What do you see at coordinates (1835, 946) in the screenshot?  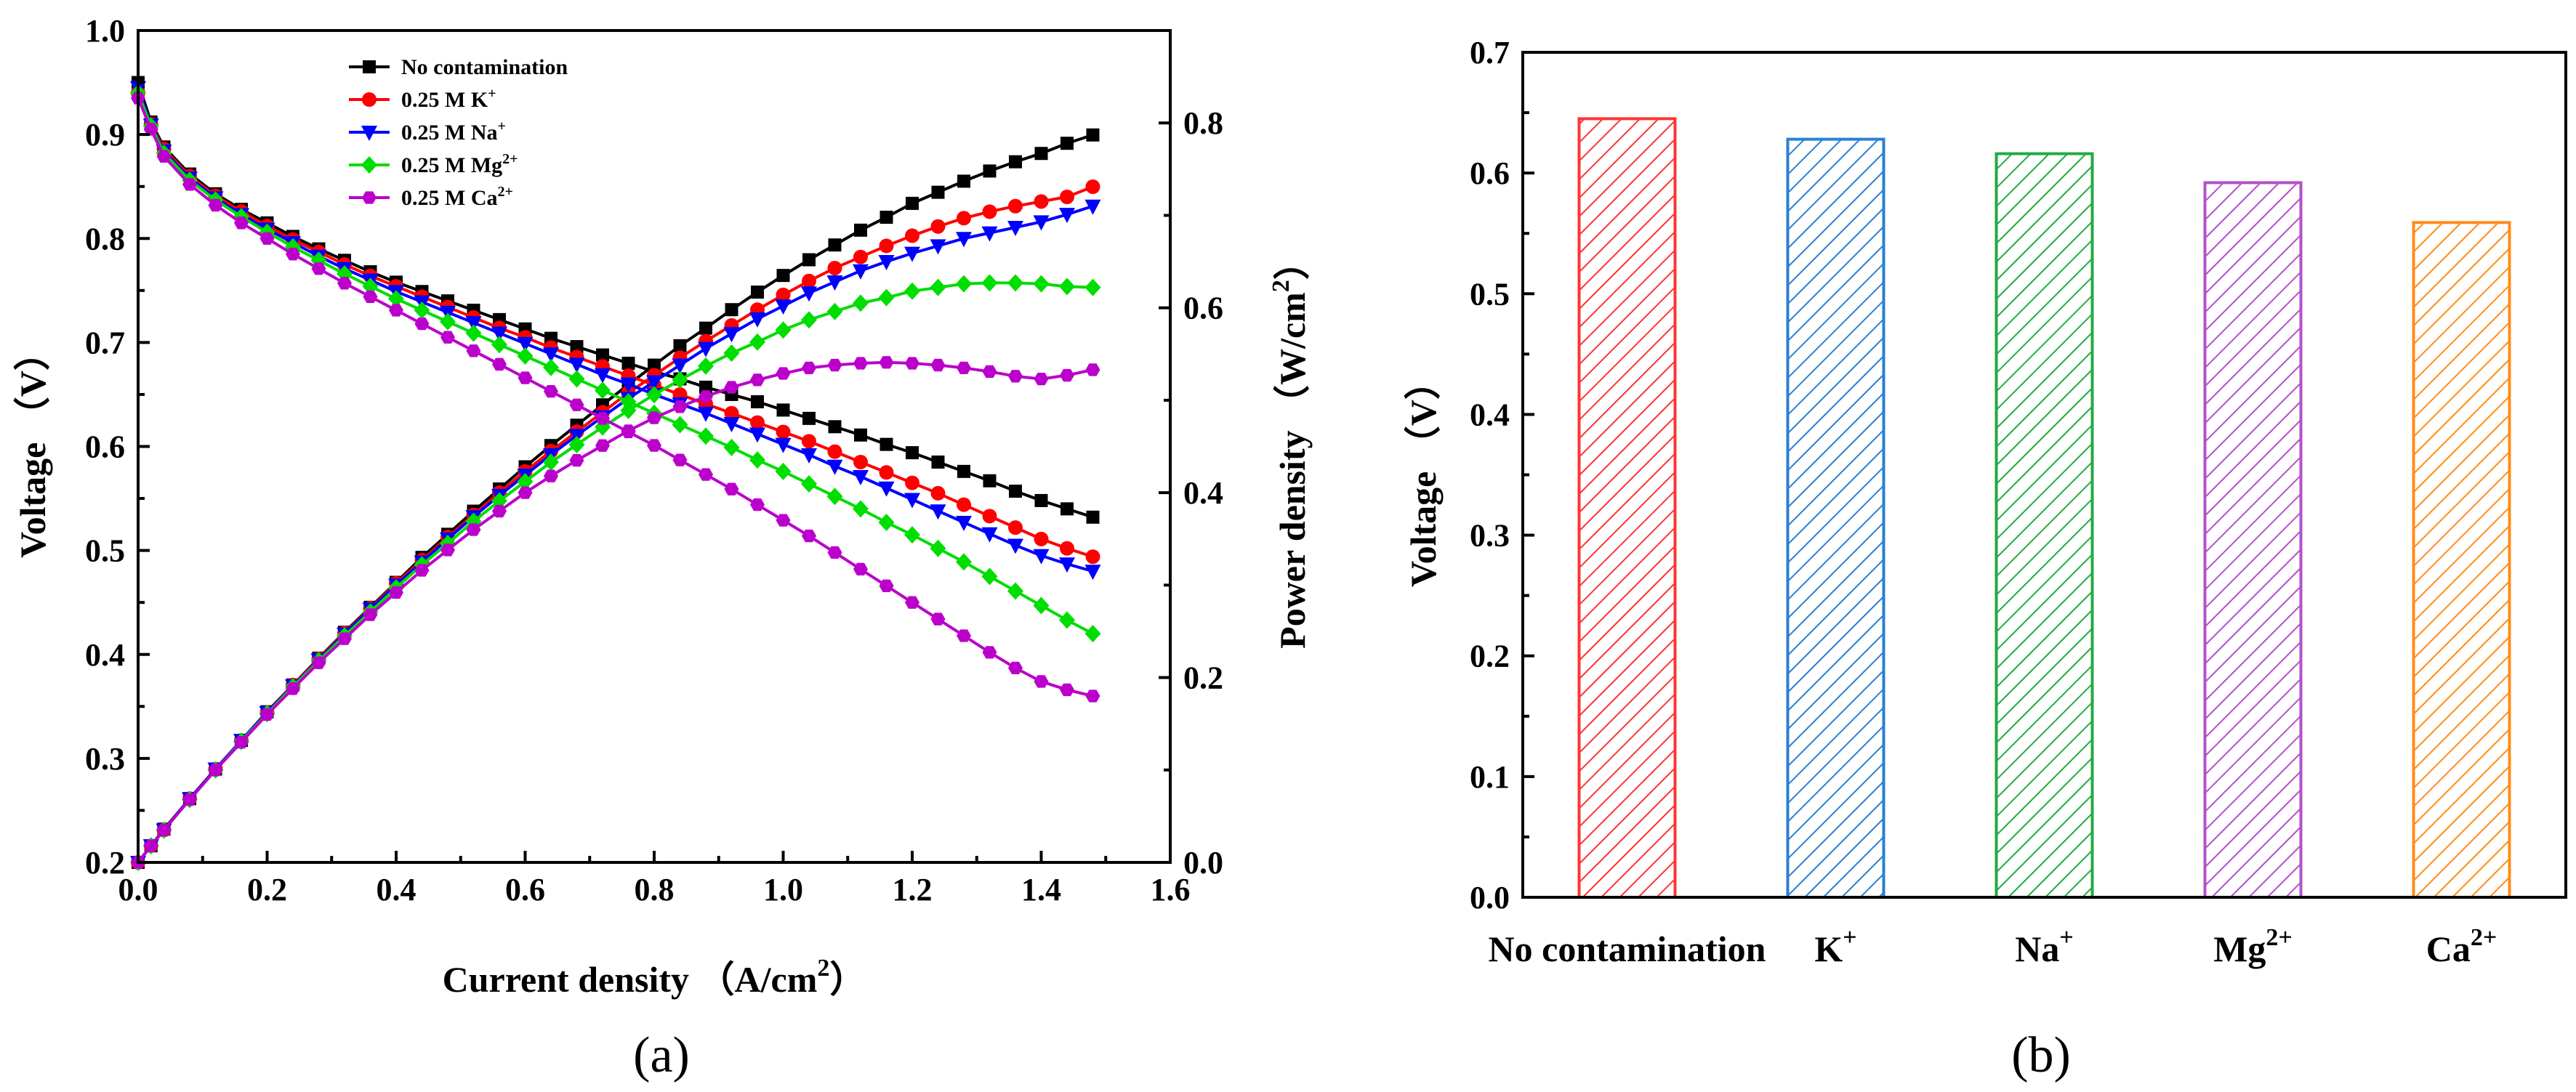 I see `category-label: K+` at bounding box center [1835, 946].